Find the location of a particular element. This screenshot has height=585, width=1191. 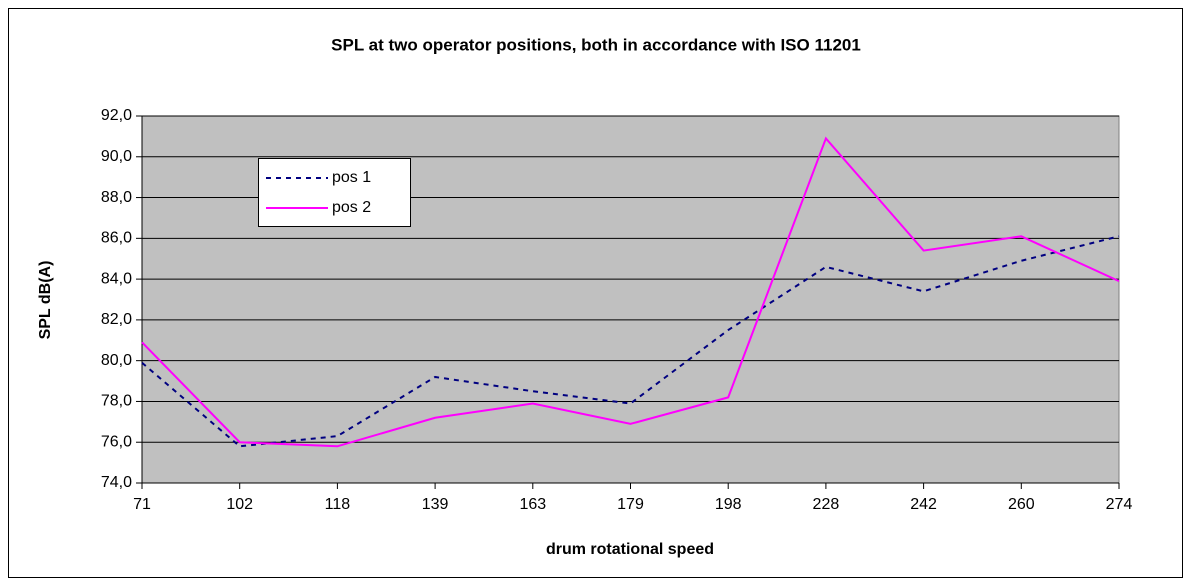

y-axis-label: SPL dB(A) is located at coordinates (45, 300).